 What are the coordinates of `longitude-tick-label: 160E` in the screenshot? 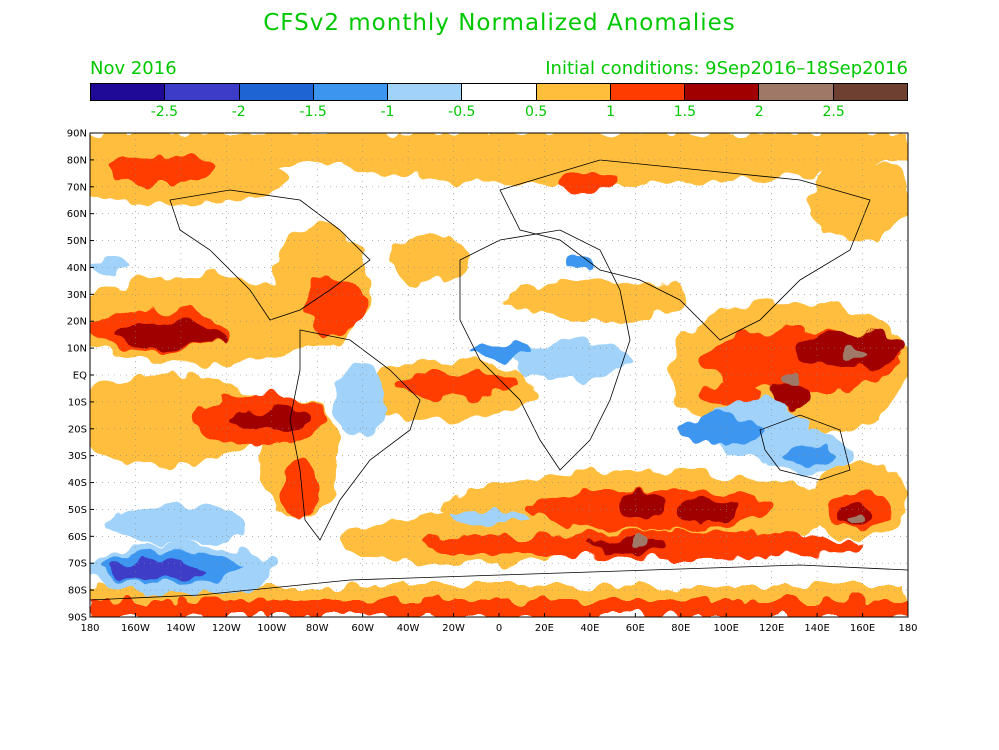 It's located at (862, 628).